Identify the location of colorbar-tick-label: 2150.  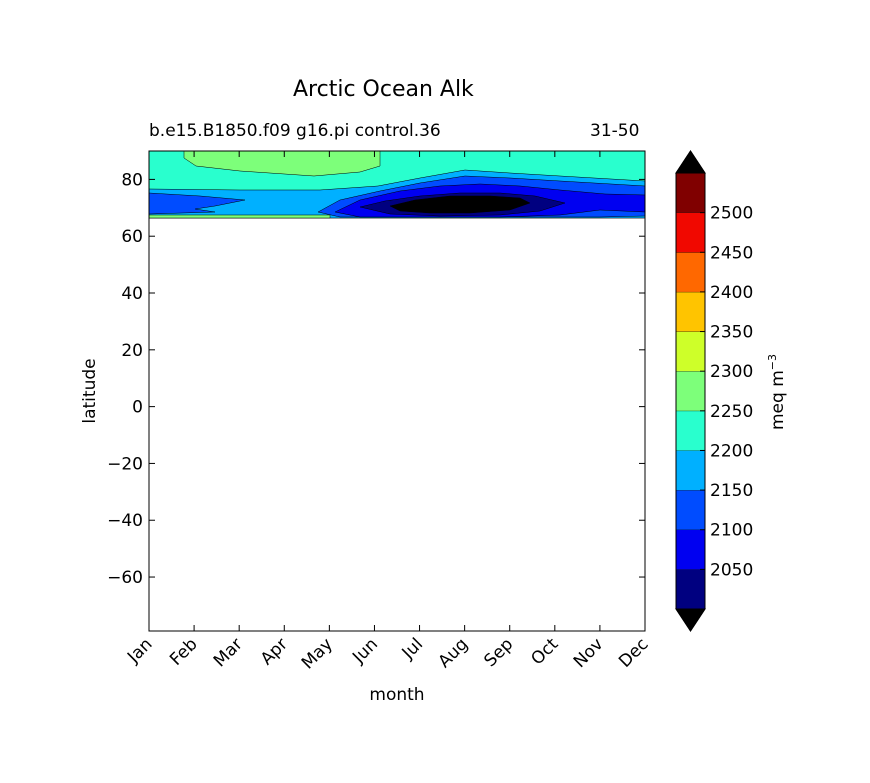
(731, 491).